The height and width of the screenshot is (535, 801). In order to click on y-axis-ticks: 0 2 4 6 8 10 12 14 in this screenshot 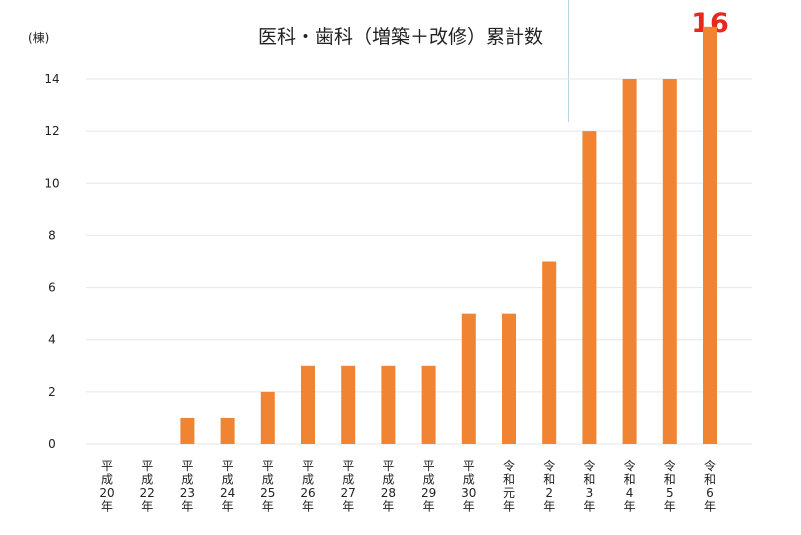, I will do `click(51, 261)`.